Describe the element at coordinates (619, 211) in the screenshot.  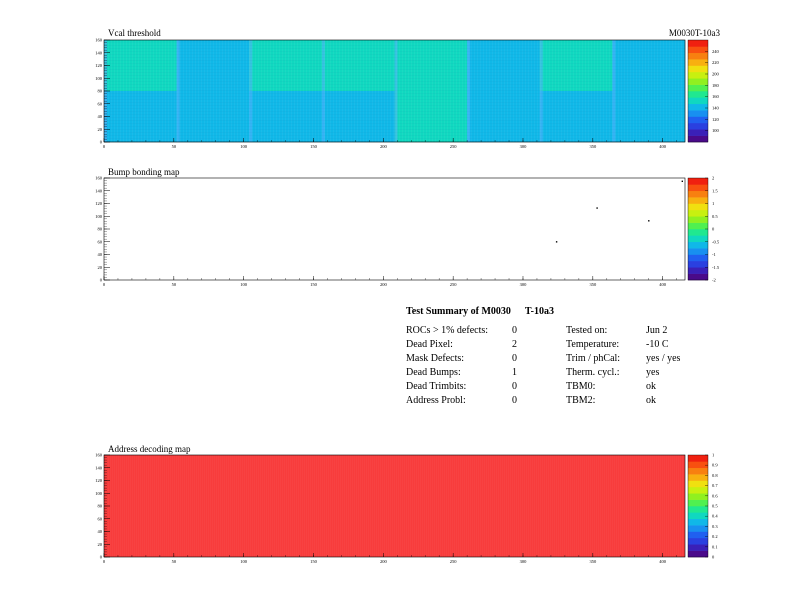
I see `bump-points` at that location.